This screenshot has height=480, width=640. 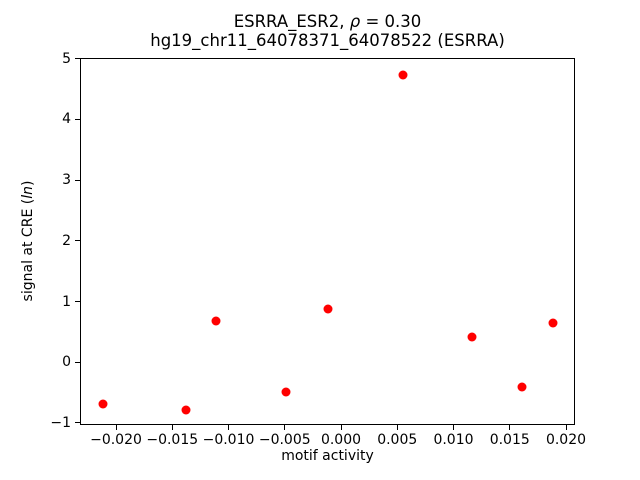 What do you see at coordinates (116, 440) in the screenshot?
I see `x-tick-label: −0.020` at bounding box center [116, 440].